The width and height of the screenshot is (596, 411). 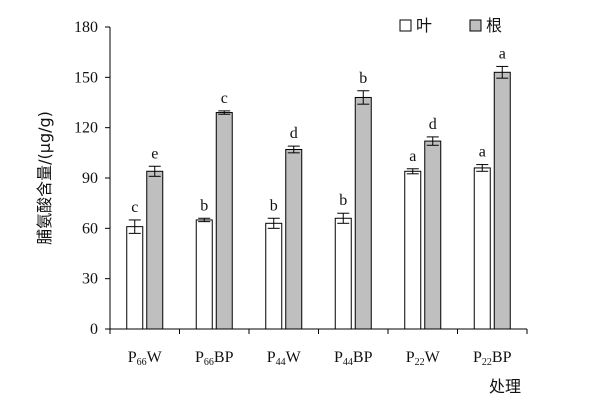 What do you see at coordinates (424, 25) in the screenshot?
I see `legend-label: 叶` at bounding box center [424, 25].